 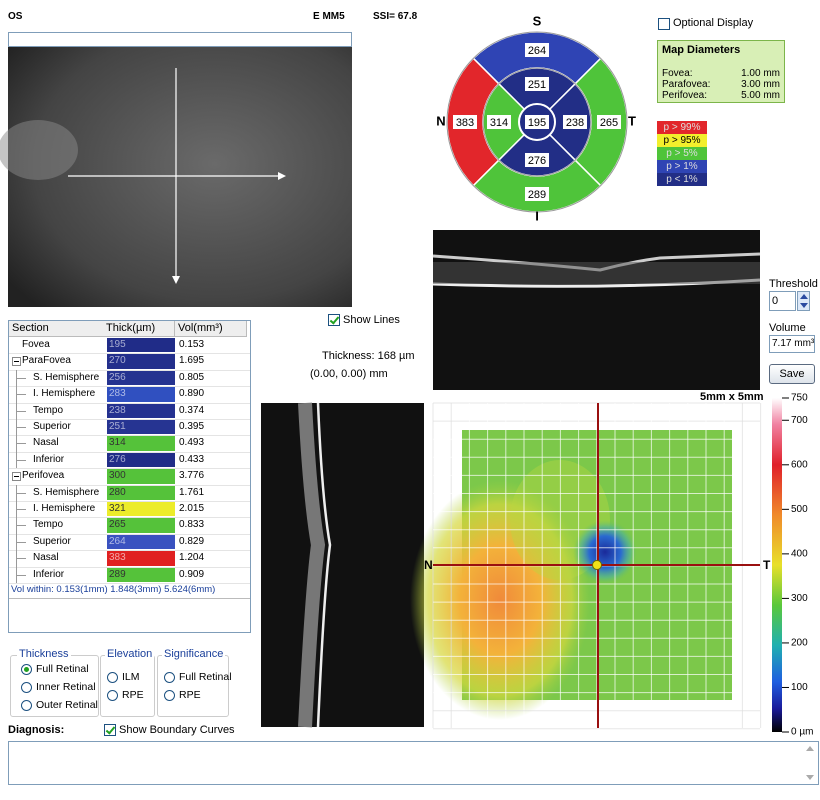 I want to click on diameter-value: 5.00 mm, so click(x=760, y=95).